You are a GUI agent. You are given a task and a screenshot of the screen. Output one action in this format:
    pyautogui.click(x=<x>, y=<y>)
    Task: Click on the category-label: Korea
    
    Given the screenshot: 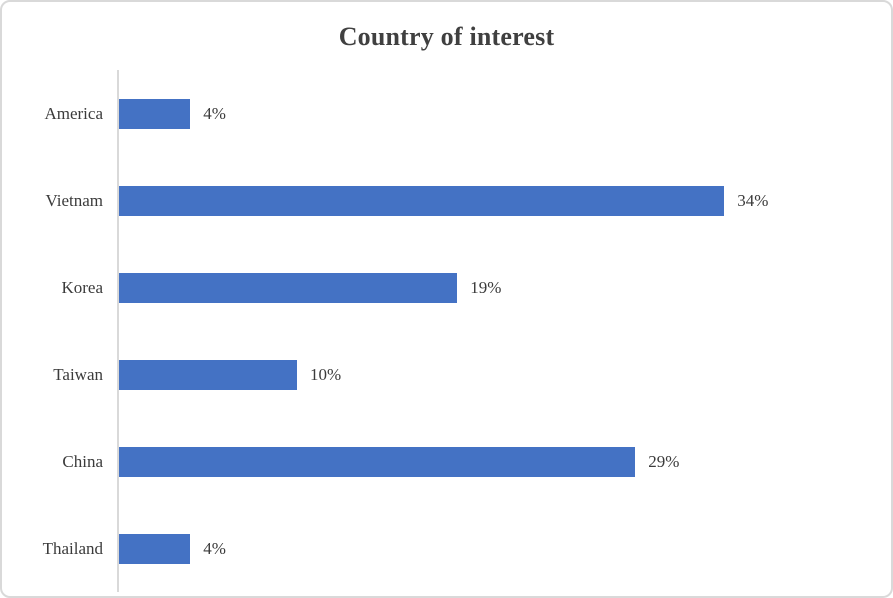 What is the action you would take?
    pyautogui.click(x=82, y=287)
    